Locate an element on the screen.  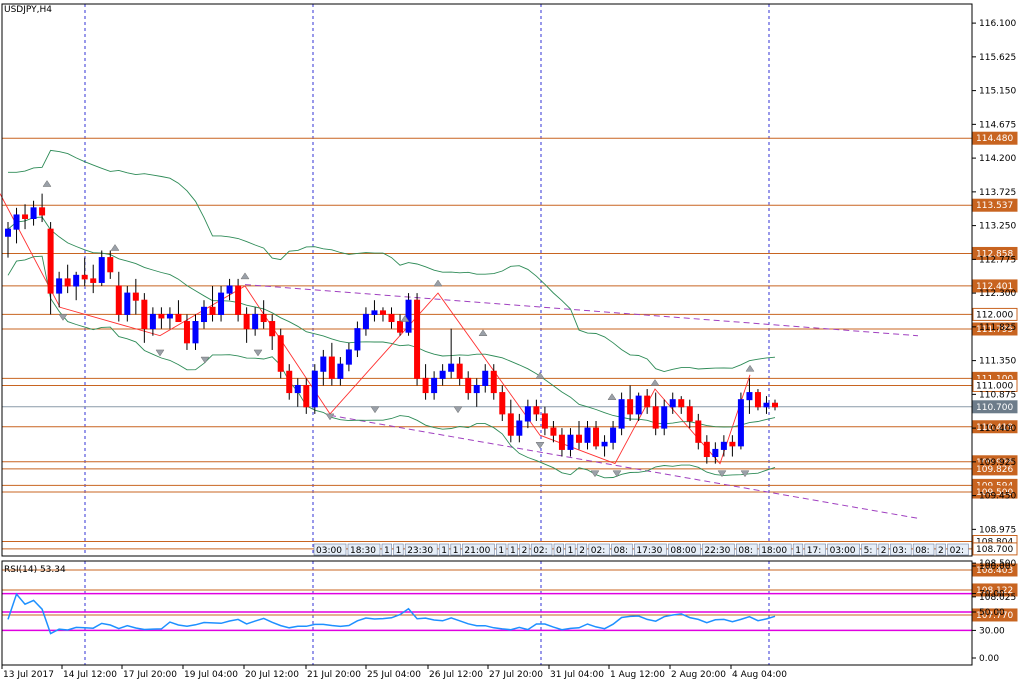
level-tag-label: 112.000 is located at coordinates (994, 315).